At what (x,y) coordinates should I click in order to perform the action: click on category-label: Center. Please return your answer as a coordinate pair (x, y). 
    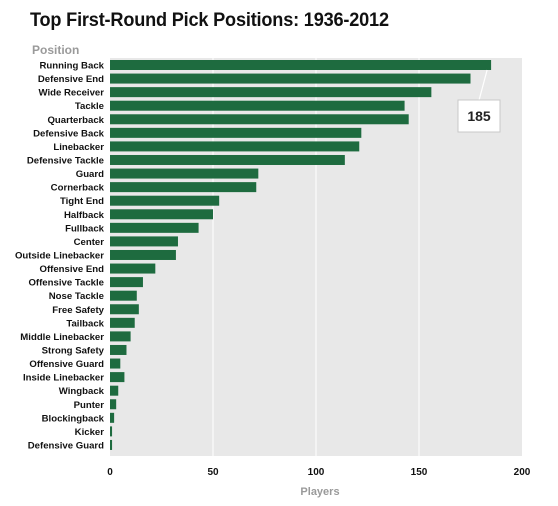
    Looking at the image, I should click on (89, 242).